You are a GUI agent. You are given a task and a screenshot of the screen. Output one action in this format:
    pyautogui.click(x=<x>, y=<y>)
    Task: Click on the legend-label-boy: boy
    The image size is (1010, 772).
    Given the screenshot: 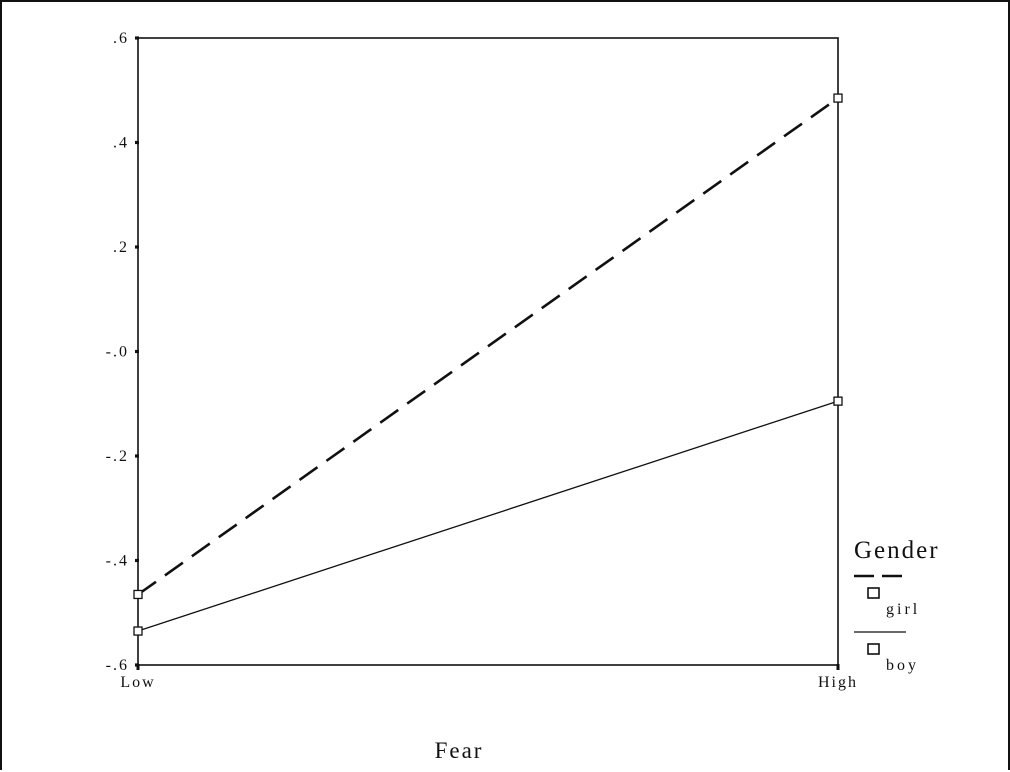 What is the action you would take?
    pyautogui.click(x=902, y=665)
    